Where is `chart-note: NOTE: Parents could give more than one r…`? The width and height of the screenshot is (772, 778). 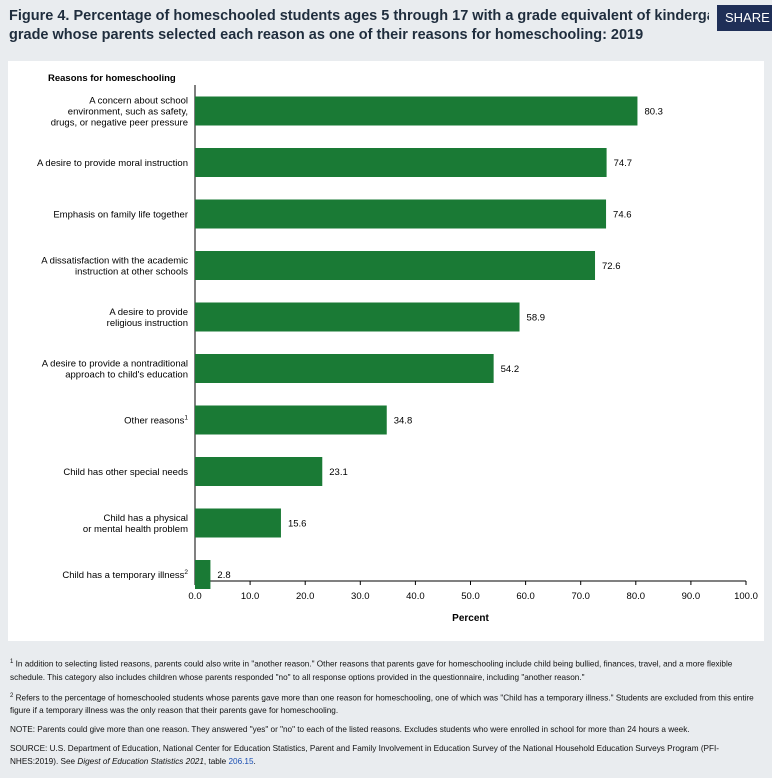
chart-note: NOTE: Parents could give more than one r… is located at coordinates (350, 730).